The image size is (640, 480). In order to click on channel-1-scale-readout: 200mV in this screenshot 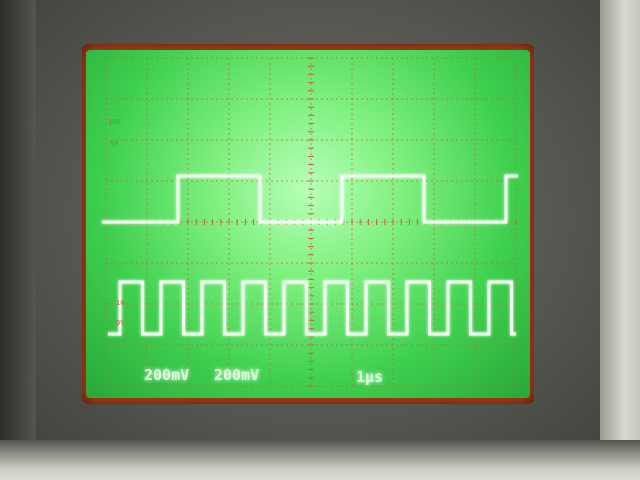, I will do `click(167, 375)`.